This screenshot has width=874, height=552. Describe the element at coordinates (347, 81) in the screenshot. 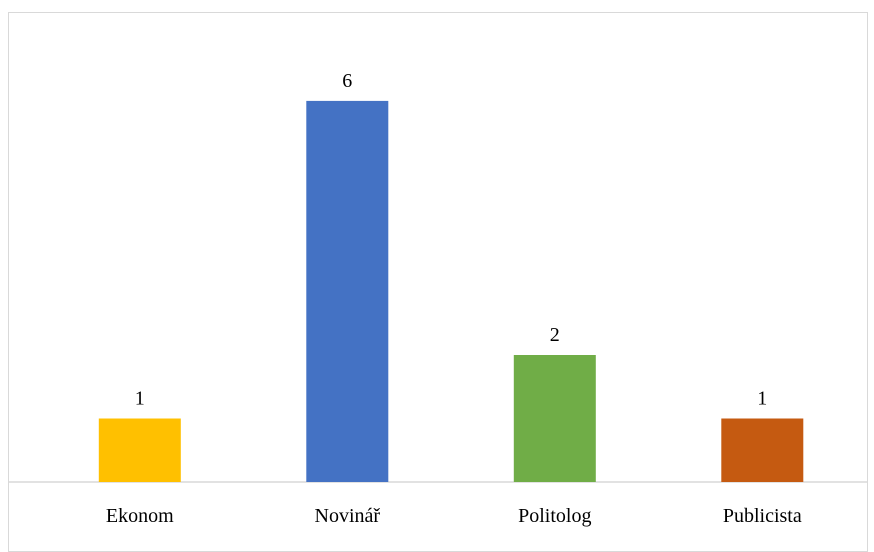

I see `data-label: 6` at that location.